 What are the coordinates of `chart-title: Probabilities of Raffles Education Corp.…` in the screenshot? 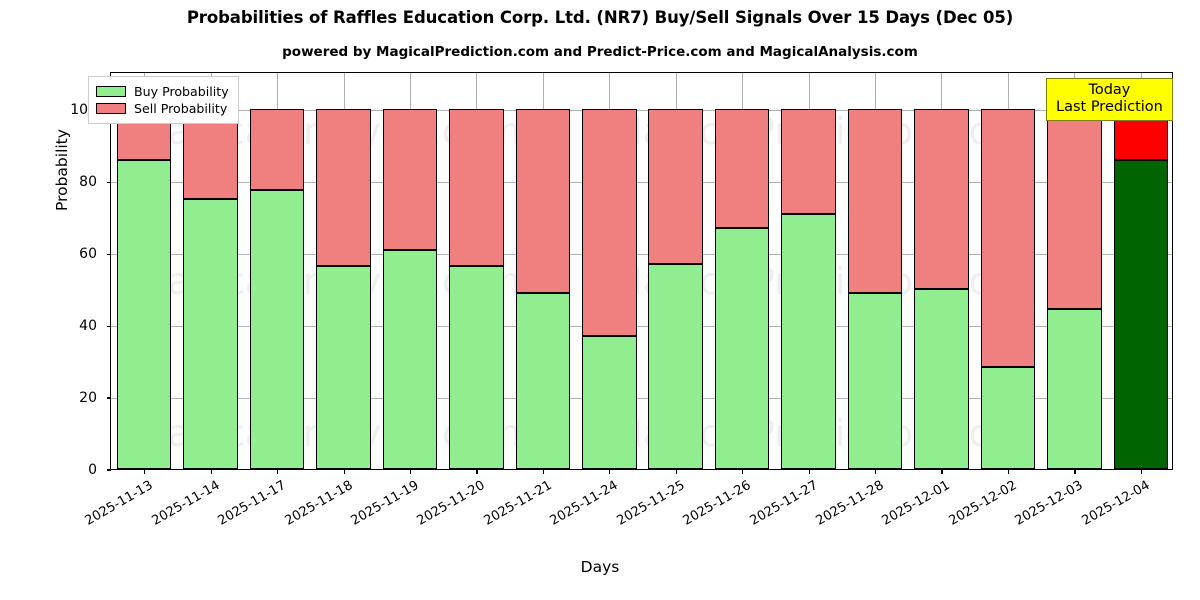 It's located at (600, 17).